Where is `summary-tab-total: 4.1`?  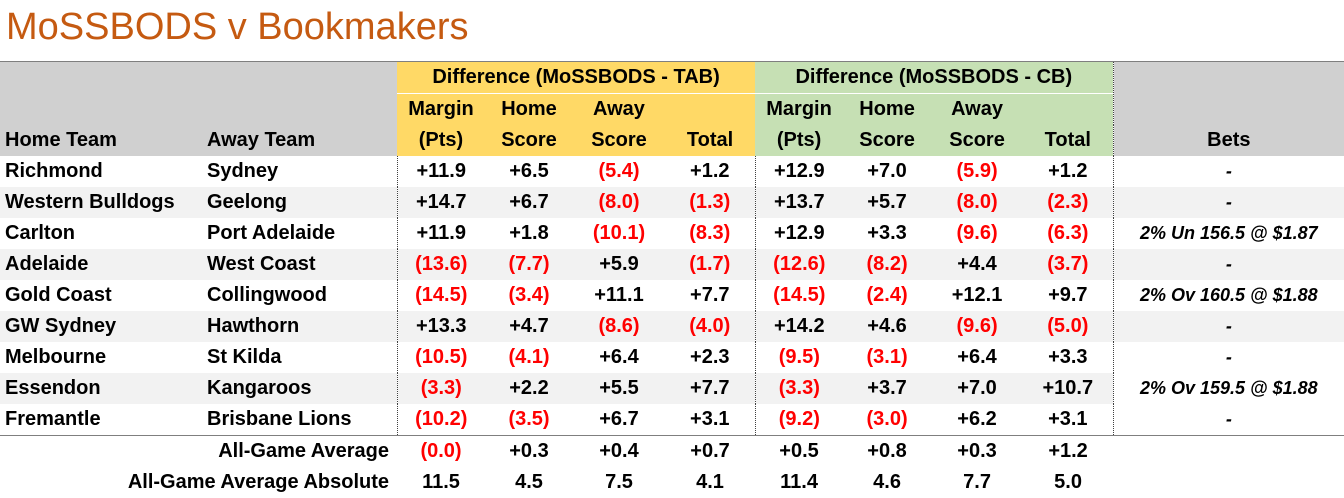 summary-tab-total: 4.1 is located at coordinates (710, 482).